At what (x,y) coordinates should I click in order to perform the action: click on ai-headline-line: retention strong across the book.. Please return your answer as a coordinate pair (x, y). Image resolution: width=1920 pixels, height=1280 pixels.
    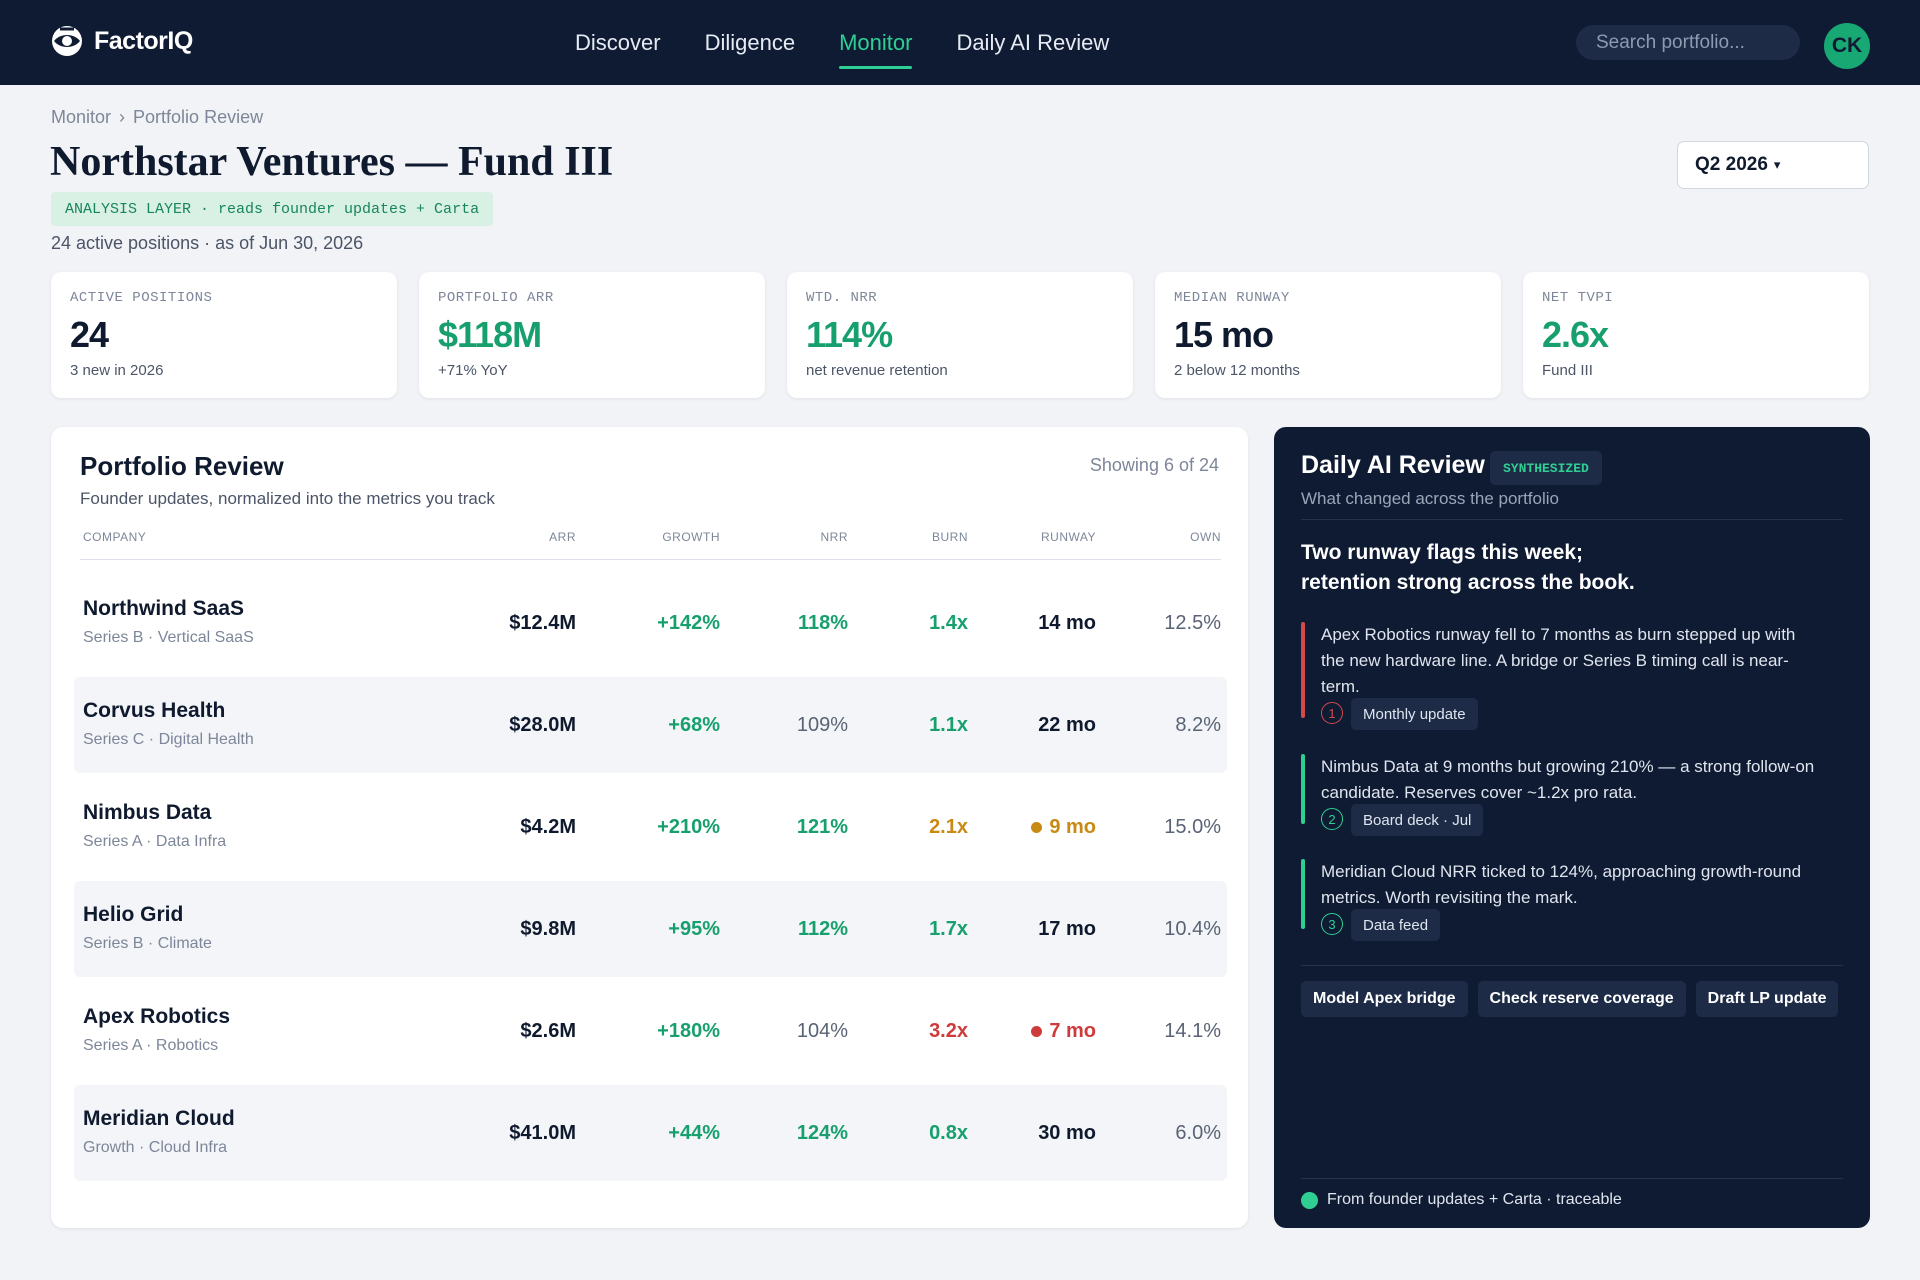
    Looking at the image, I should click on (1468, 582).